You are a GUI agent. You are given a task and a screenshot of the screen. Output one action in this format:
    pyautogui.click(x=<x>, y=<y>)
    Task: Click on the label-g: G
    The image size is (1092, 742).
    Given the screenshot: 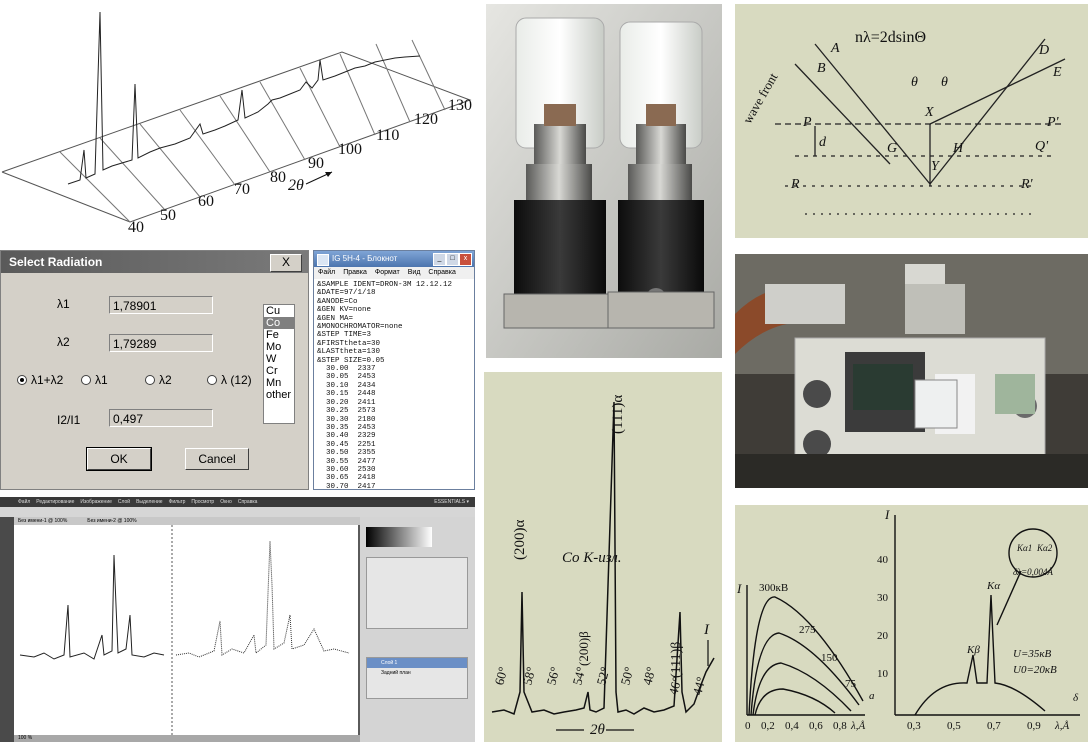 What is the action you would take?
    pyautogui.click(x=892, y=148)
    